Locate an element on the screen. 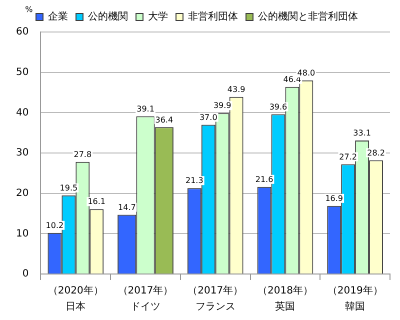  legend-label: 企業 is located at coordinates (58, 16).